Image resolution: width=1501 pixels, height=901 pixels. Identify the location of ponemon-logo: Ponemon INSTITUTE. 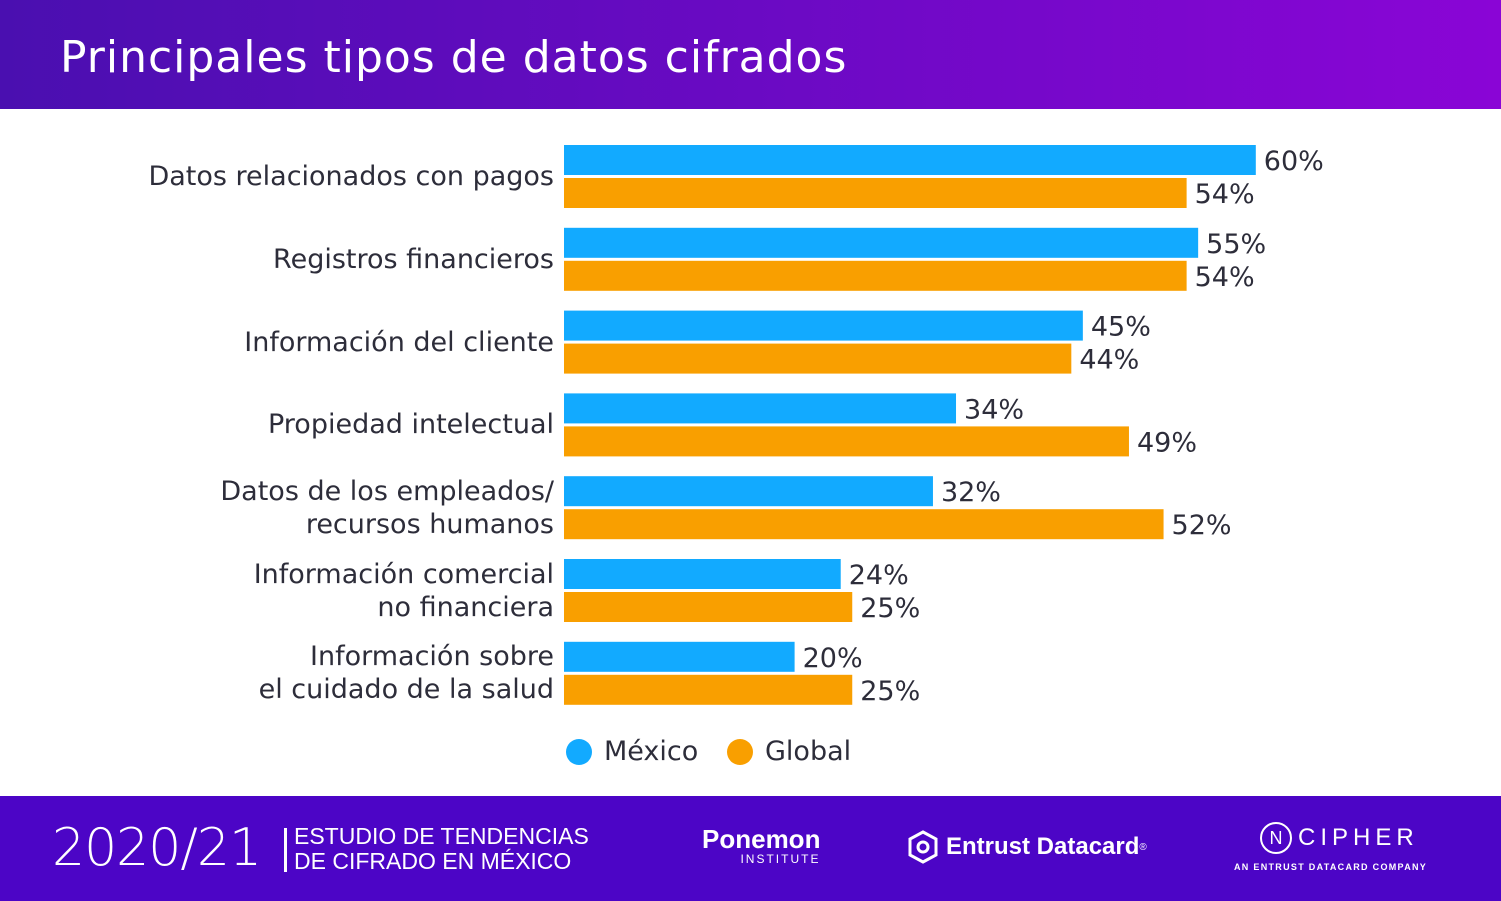
(761, 845).